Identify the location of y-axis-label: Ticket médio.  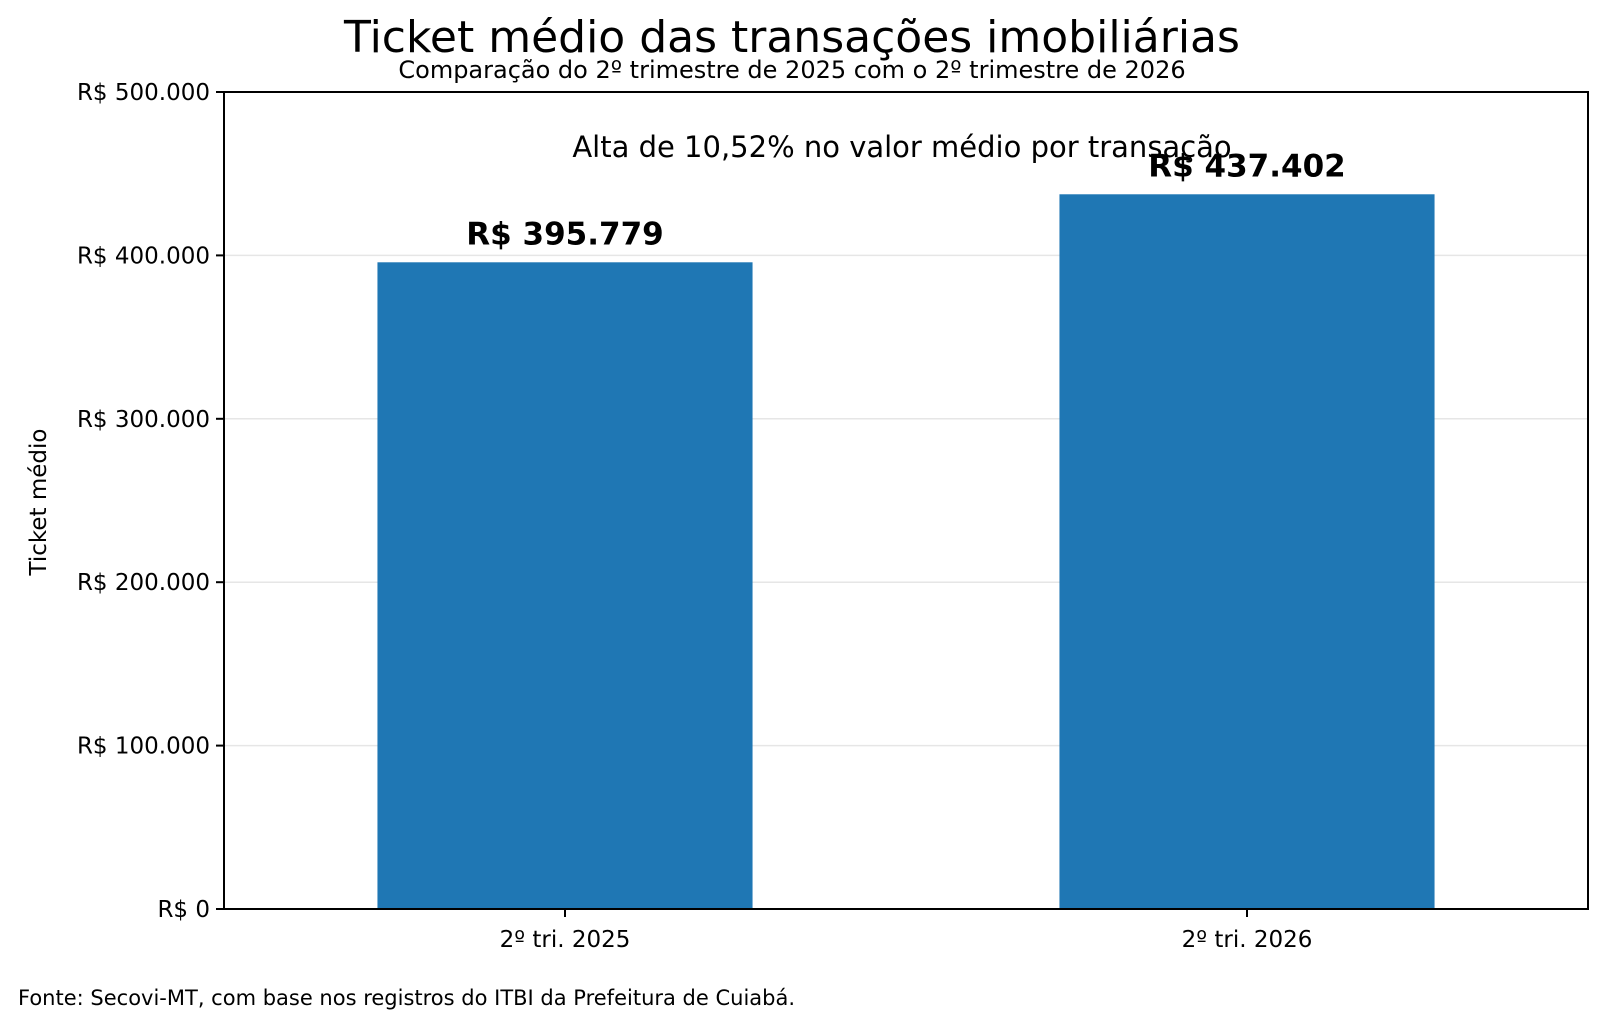
(39, 503).